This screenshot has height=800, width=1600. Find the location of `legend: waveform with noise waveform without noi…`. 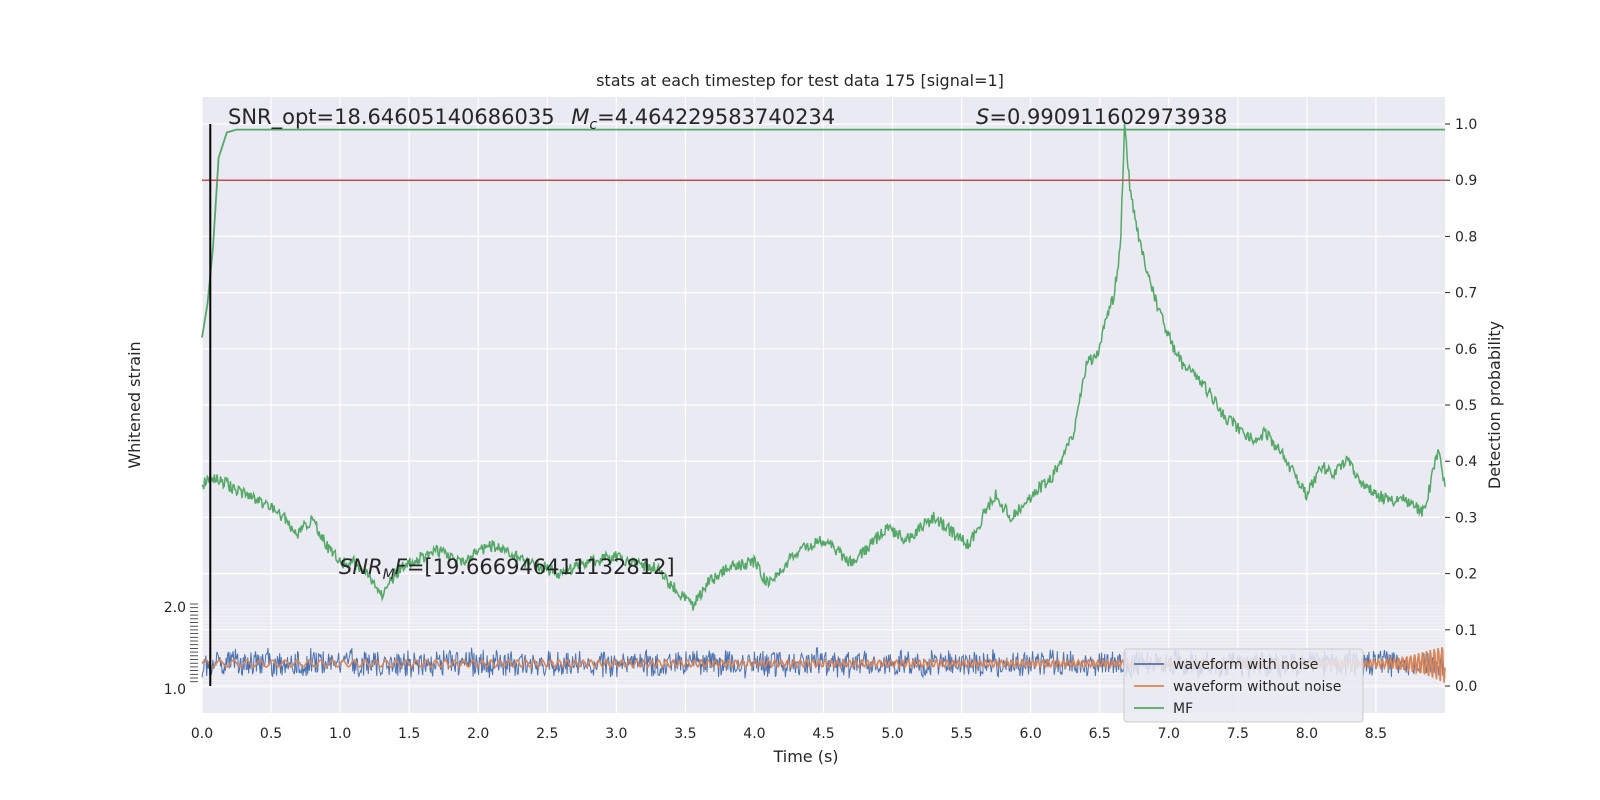

legend: waveform with noise waveform without noi… is located at coordinates (1243, 685).